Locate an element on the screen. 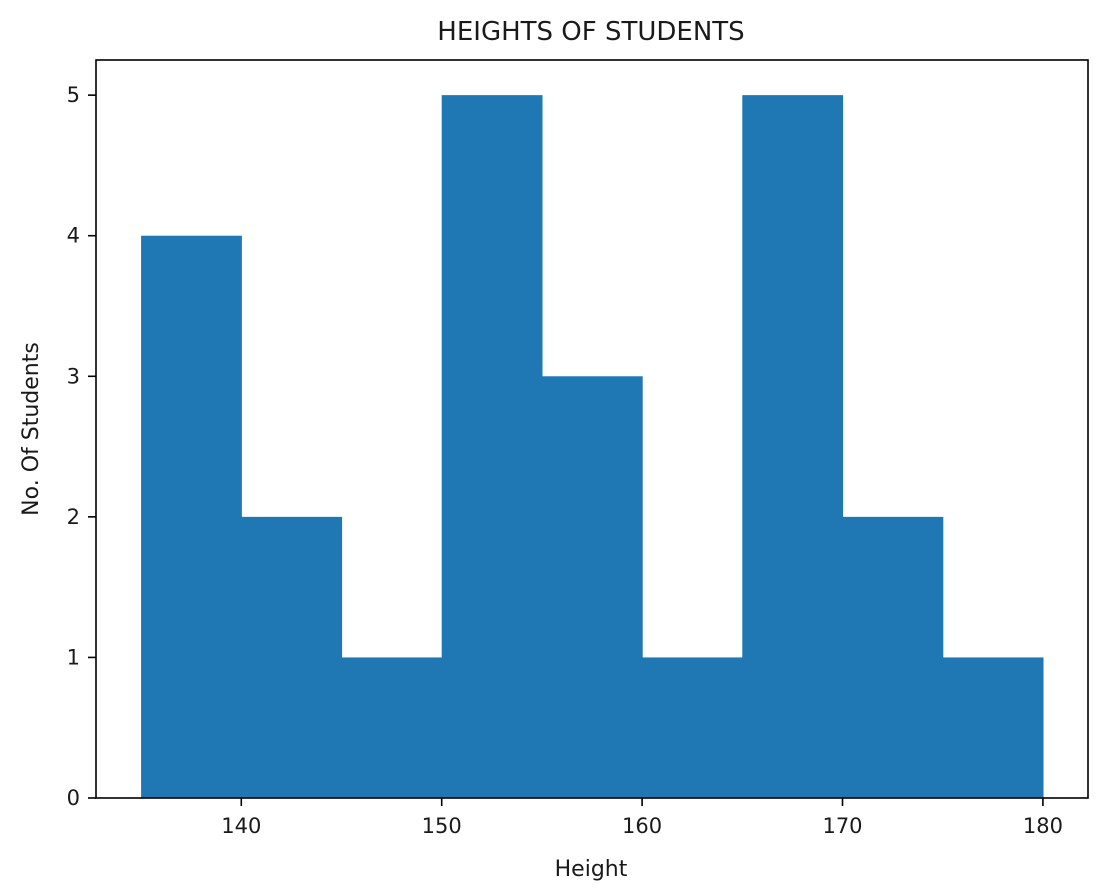 The image size is (1102, 896). y-tick-label: 5 is located at coordinates (73, 95).